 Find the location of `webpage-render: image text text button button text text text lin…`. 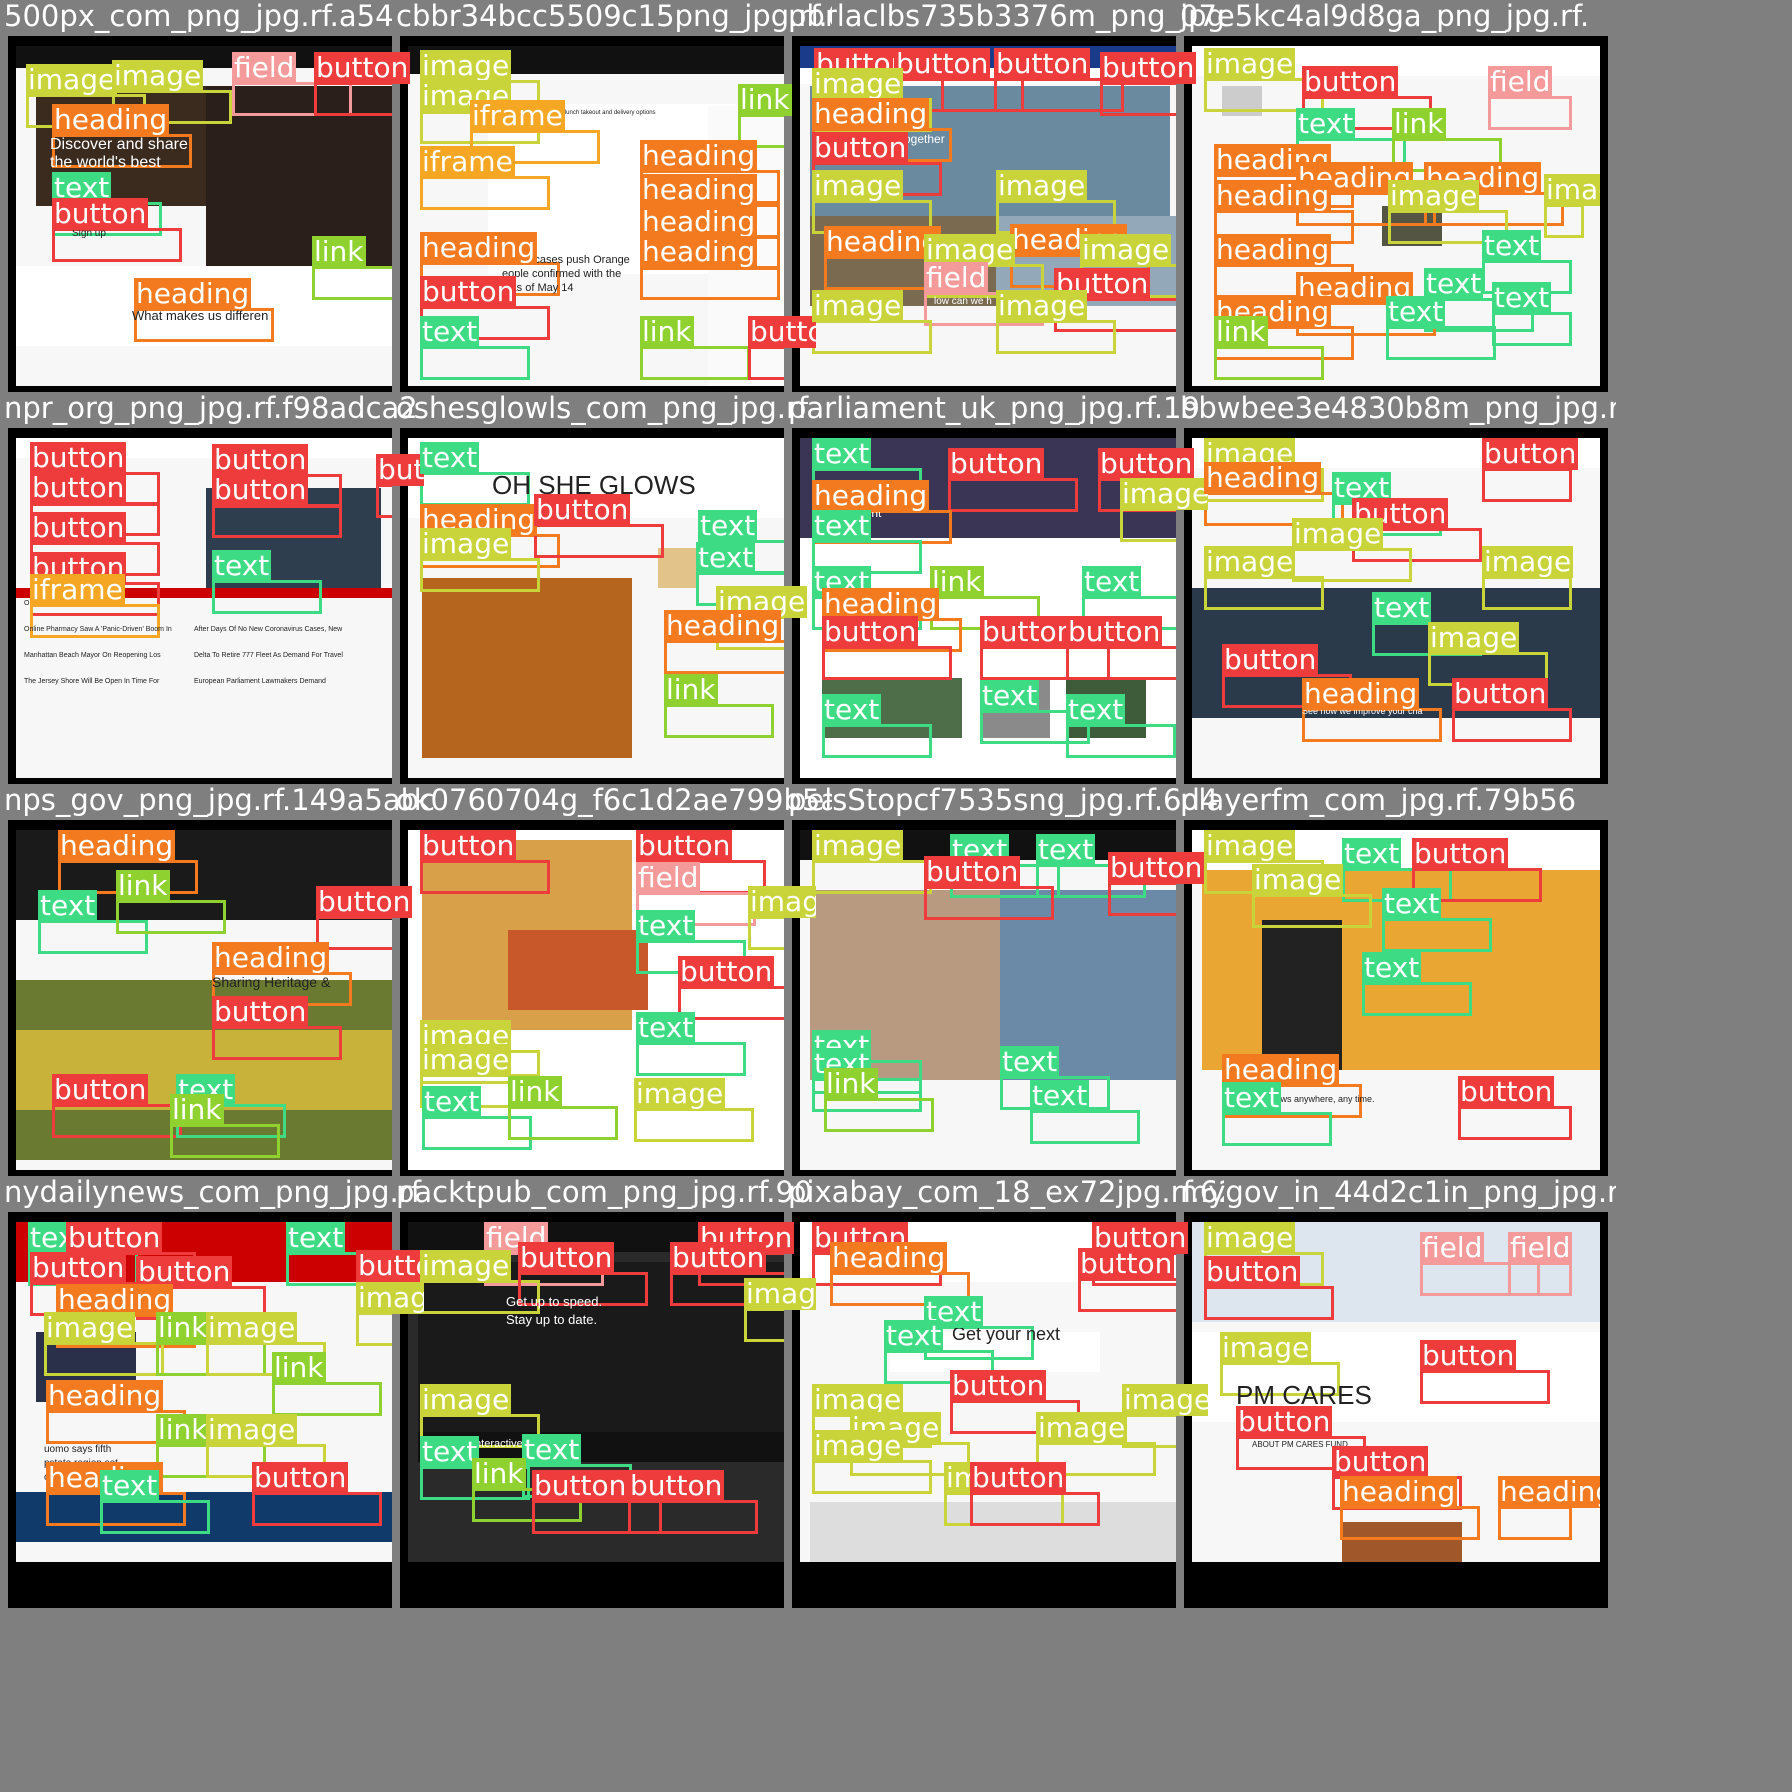

webpage-render: image text text button button text text text lin… is located at coordinates (1004, 1000).